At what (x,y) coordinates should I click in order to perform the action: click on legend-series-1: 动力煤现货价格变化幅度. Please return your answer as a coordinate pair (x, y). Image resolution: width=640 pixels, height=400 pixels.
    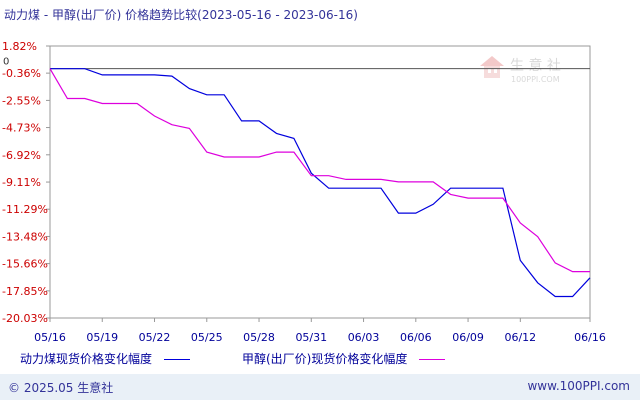
    Looking at the image, I should click on (105, 358).